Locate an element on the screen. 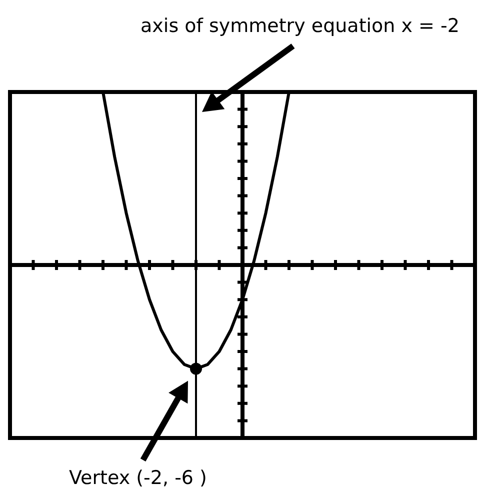 Image resolution: width=485 pixels, height=501 pixels. text: axis of symmetry equation x = -2 is located at coordinates (300, 26).